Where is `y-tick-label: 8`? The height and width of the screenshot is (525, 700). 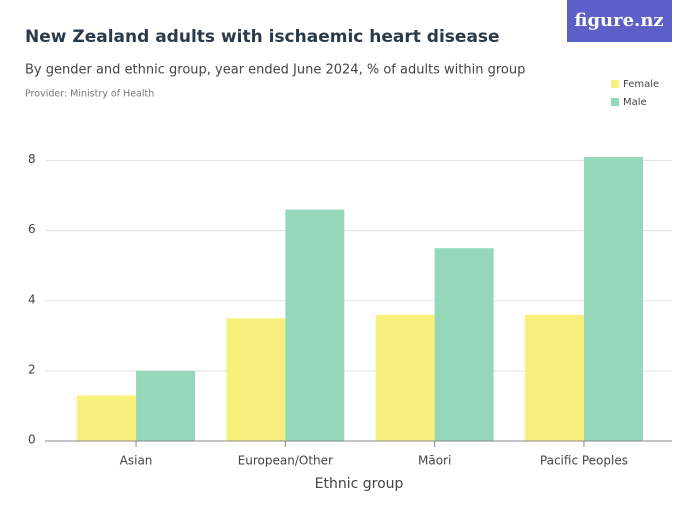
y-tick-label: 8 is located at coordinates (32, 159).